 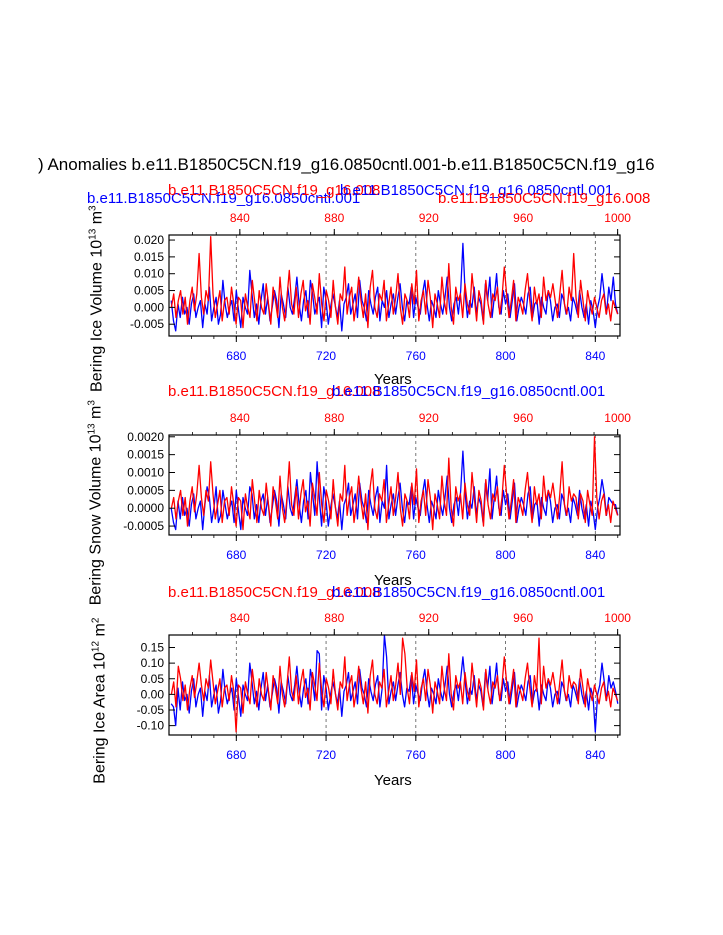 What do you see at coordinates (416, 356) in the screenshot?
I see `plot1-xtick-label-bottom: 760` at bounding box center [416, 356].